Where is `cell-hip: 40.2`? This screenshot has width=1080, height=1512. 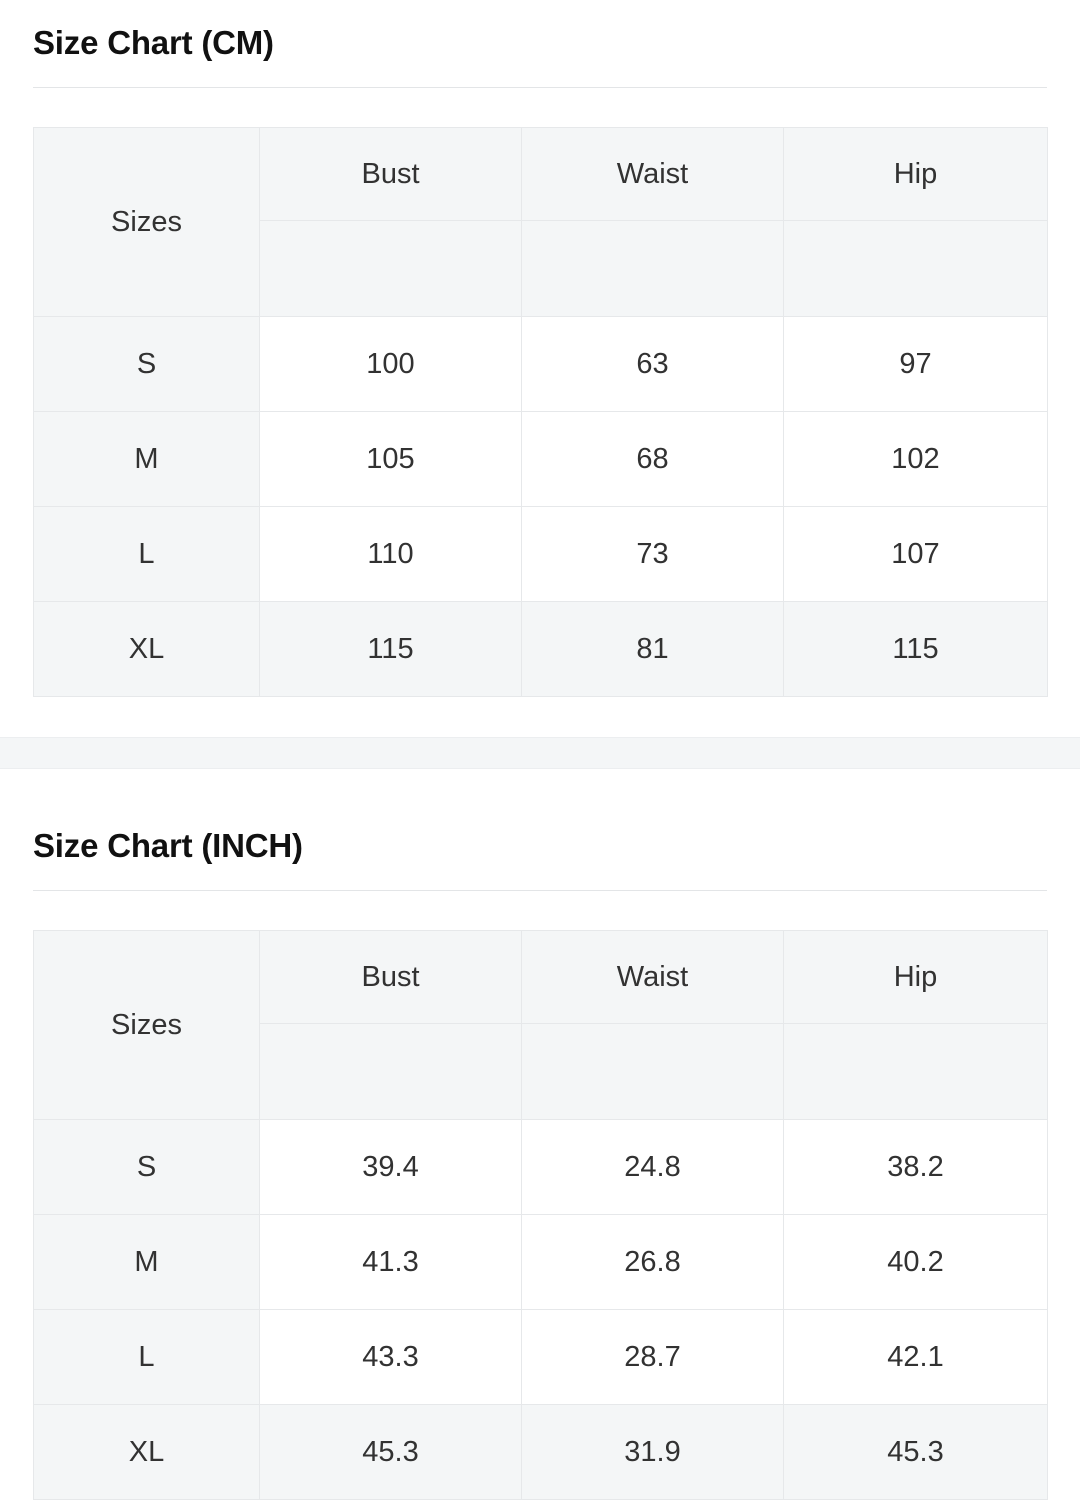 cell-hip: 40.2 is located at coordinates (915, 1262).